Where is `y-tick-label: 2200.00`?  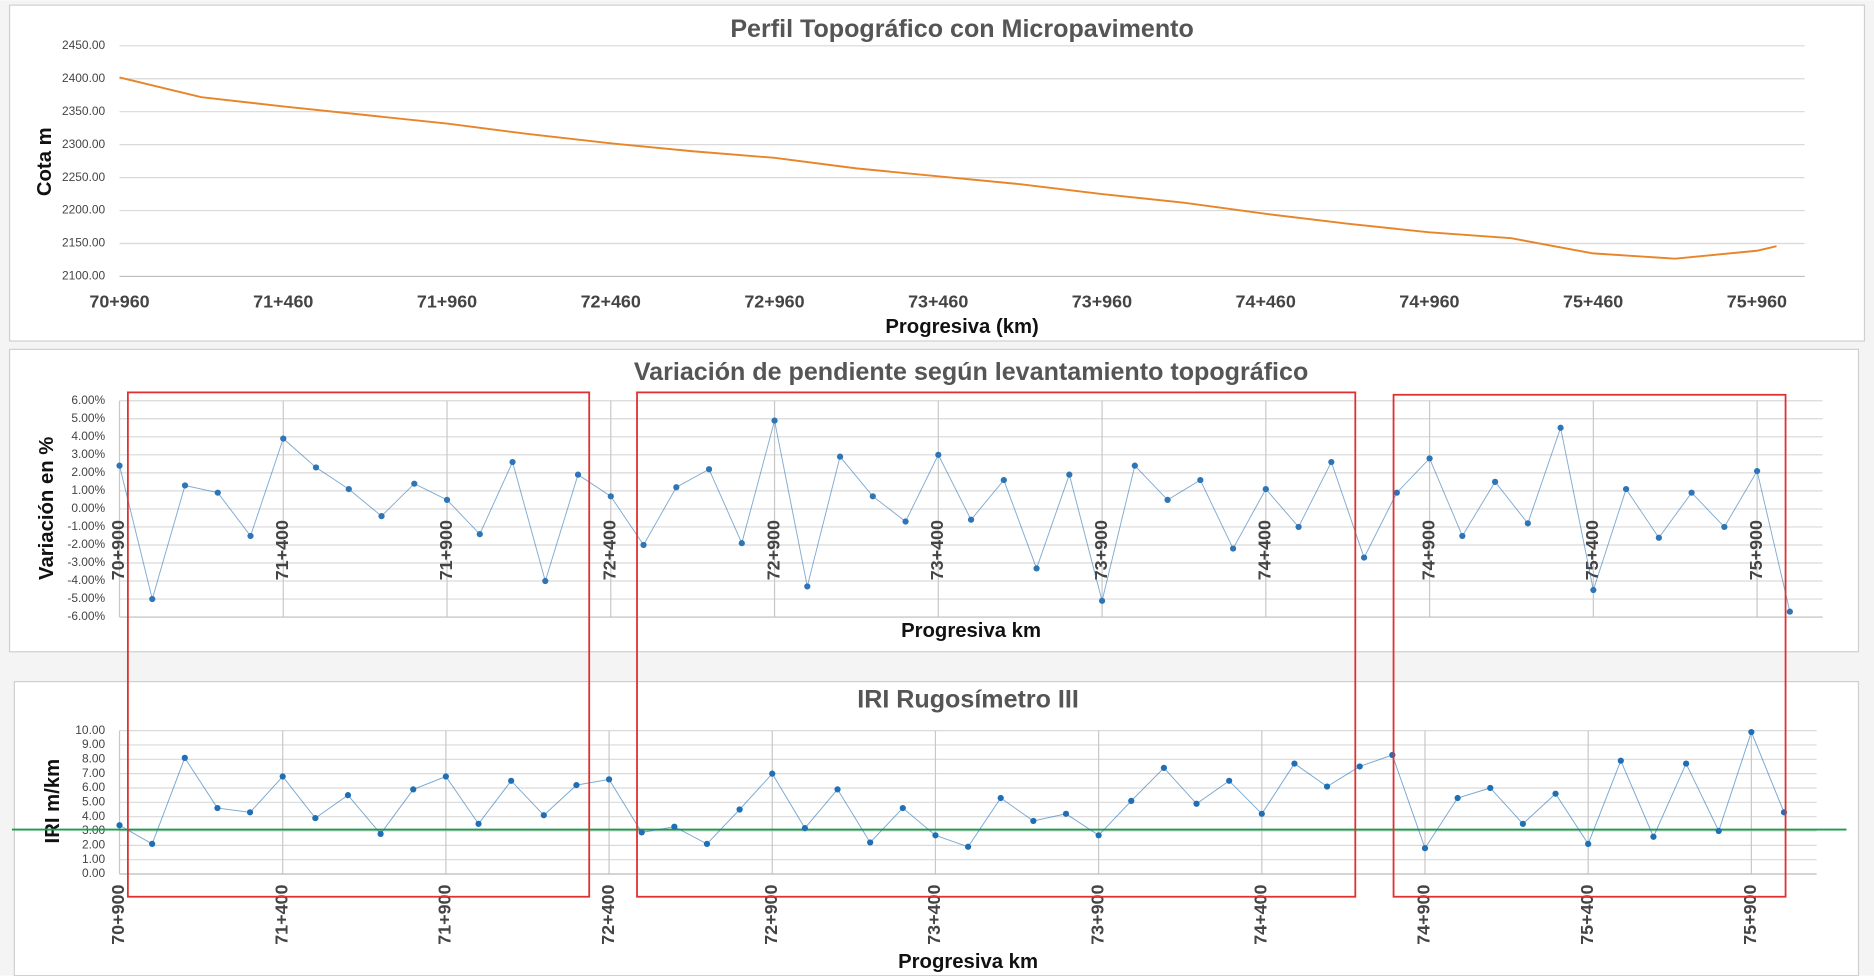 y-tick-label: 2200.00 is located at coordinates (84, 210).